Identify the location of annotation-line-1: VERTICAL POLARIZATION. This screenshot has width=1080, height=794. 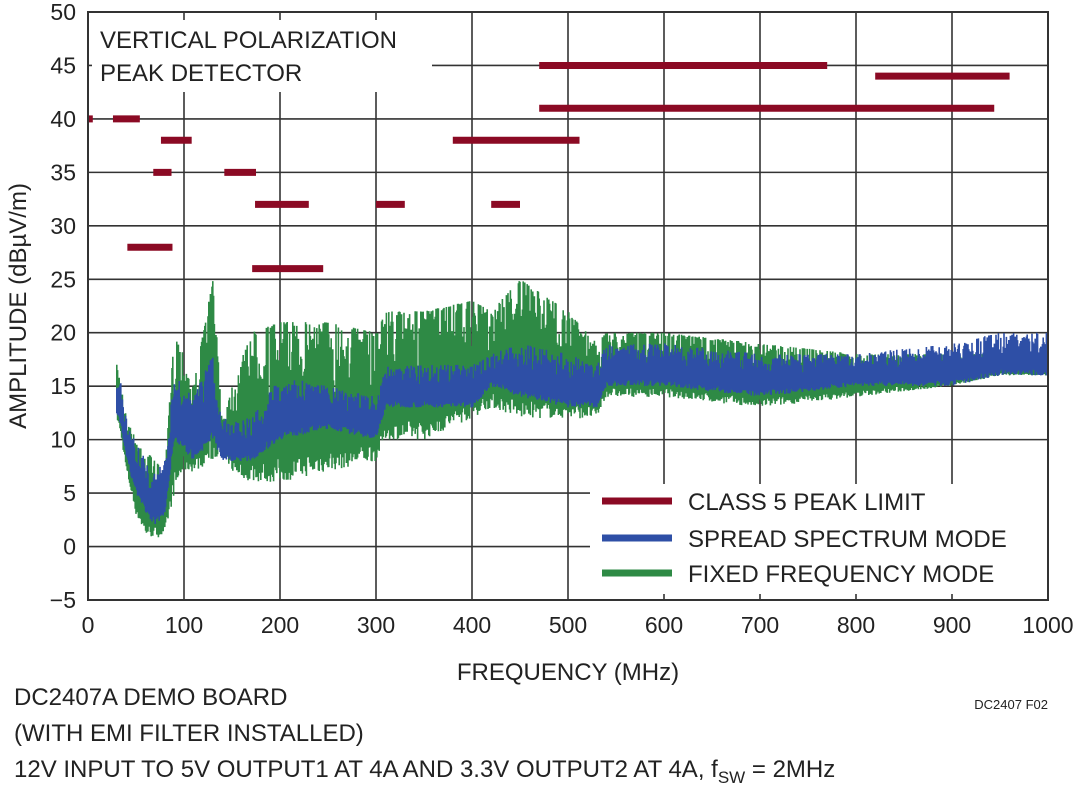
(248, 40).